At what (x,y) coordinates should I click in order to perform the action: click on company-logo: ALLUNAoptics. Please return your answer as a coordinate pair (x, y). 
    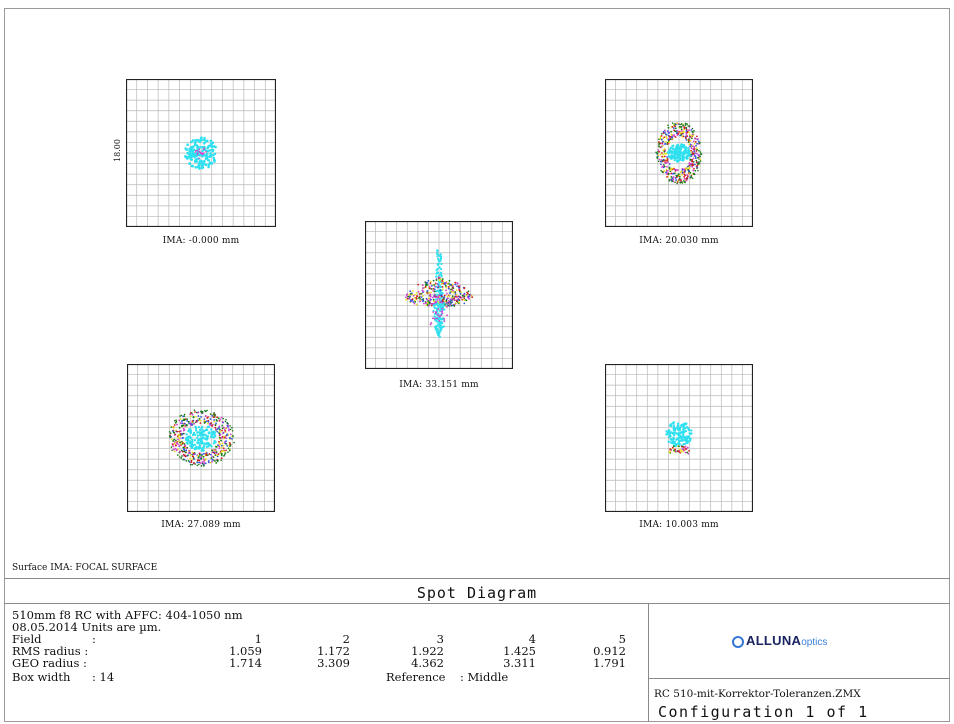
    Looking at the image, I should click on (779, 641).